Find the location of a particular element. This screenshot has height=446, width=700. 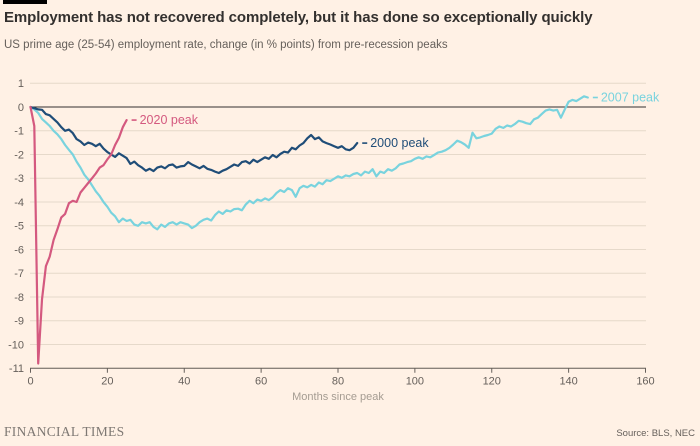

series-line-2020-peak is located at coordinates (78, 235).